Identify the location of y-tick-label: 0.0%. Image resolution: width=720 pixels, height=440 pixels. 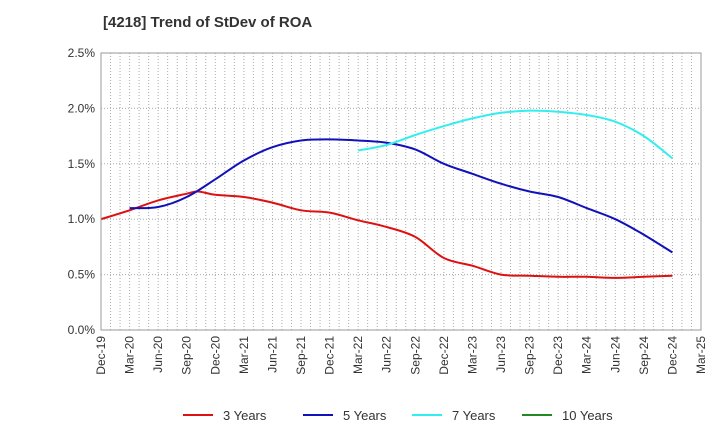
(82, 330).